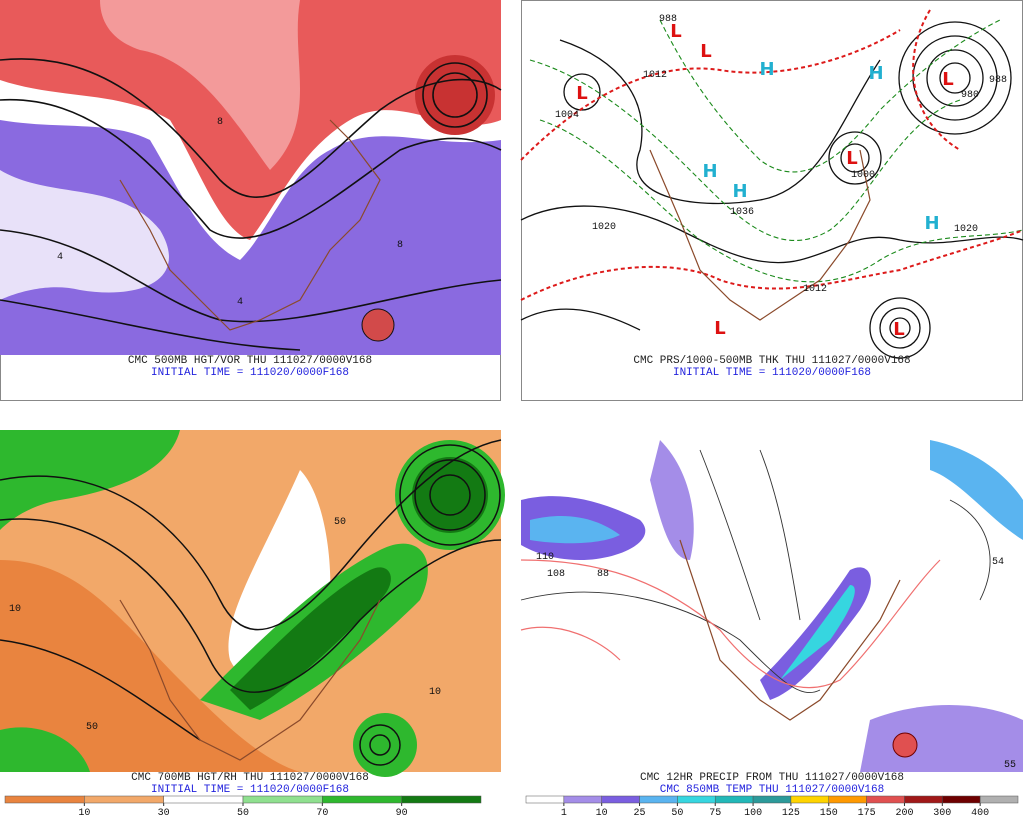 Image resolution: width=1024 pixels, height=819 pixels. What do you see at coordinates (829, 813) in the screenshot?
I see `legend-label: 150` at bounding box center [829, 813].